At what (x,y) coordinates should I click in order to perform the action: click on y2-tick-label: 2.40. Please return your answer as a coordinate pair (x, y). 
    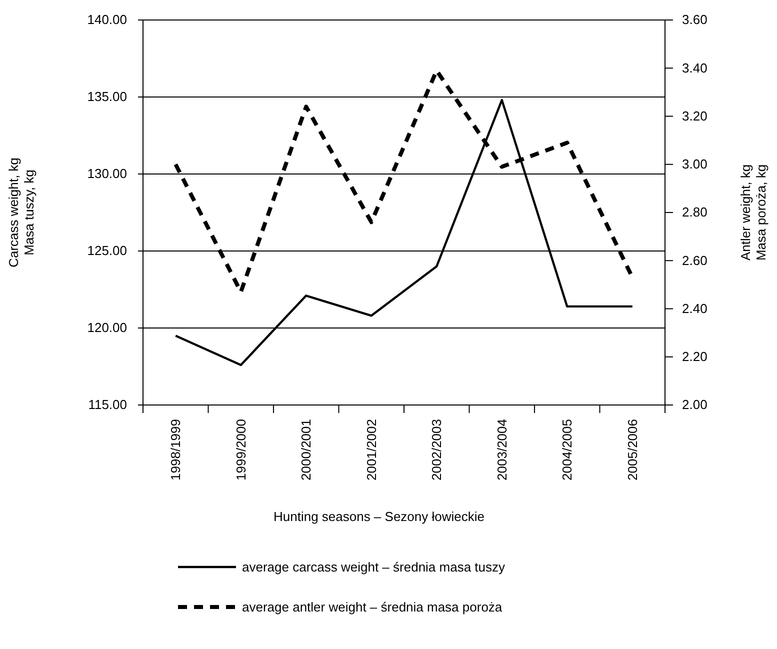
    Looking at the image, I should click on (695, 308).